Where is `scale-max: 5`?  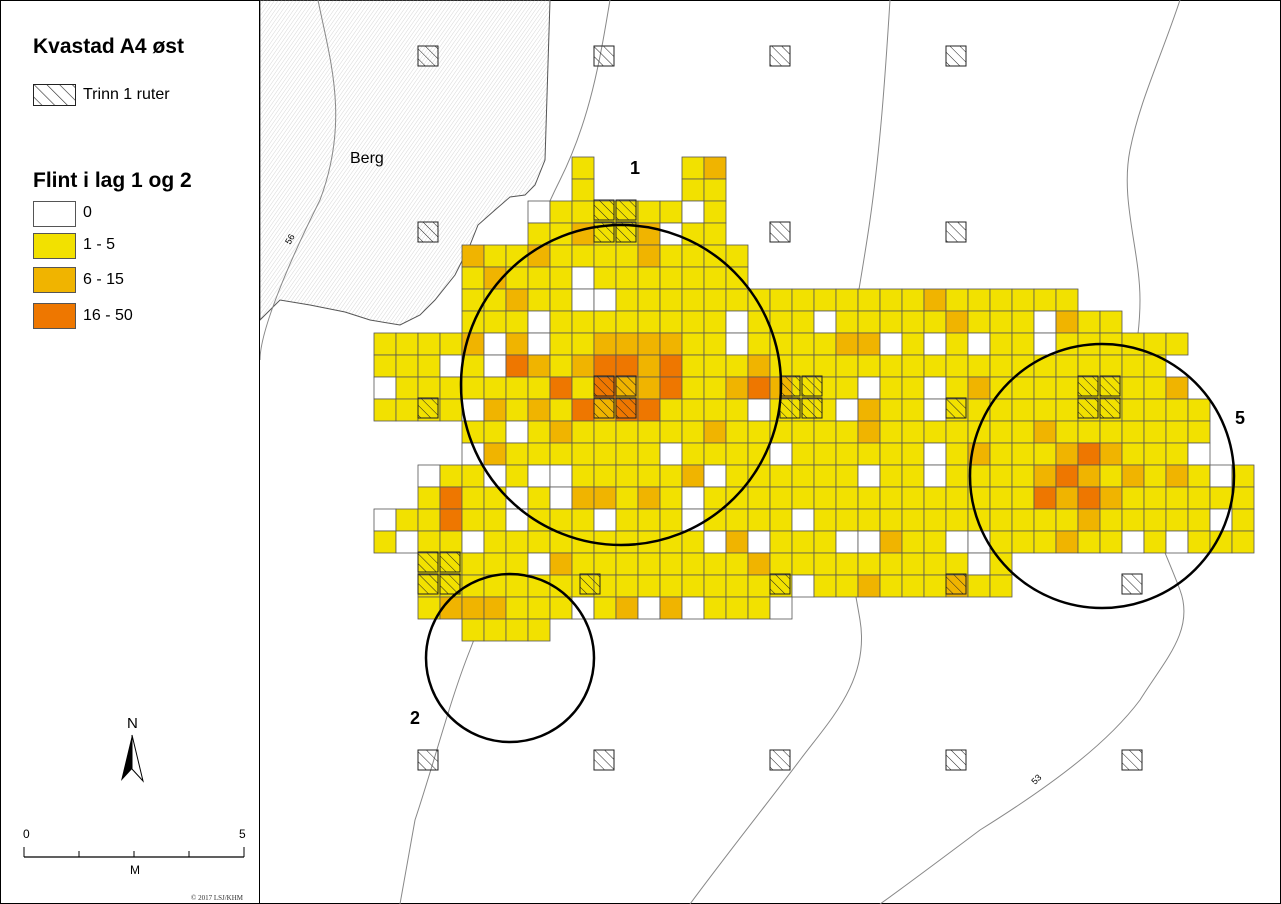 scale-max: 5 is located at coordinates (242, 834).